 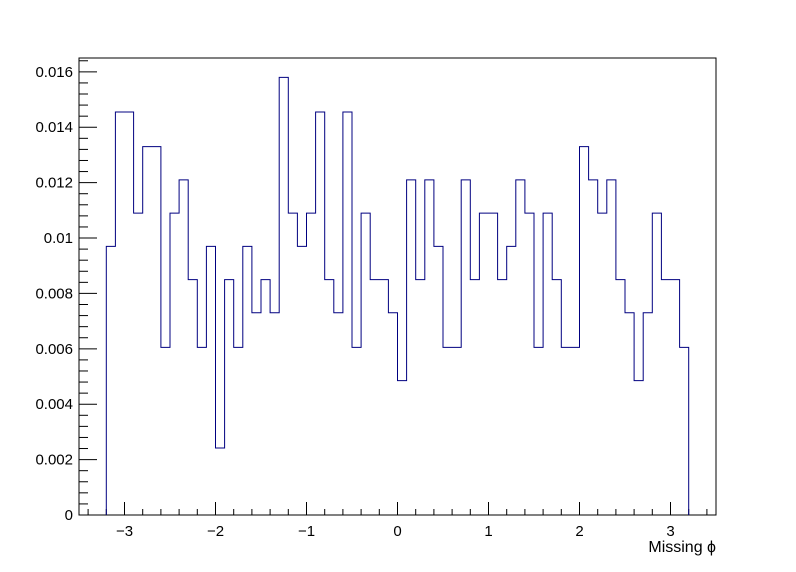 I want to click on x-tick-label: 3, so click(x=670, y=531).